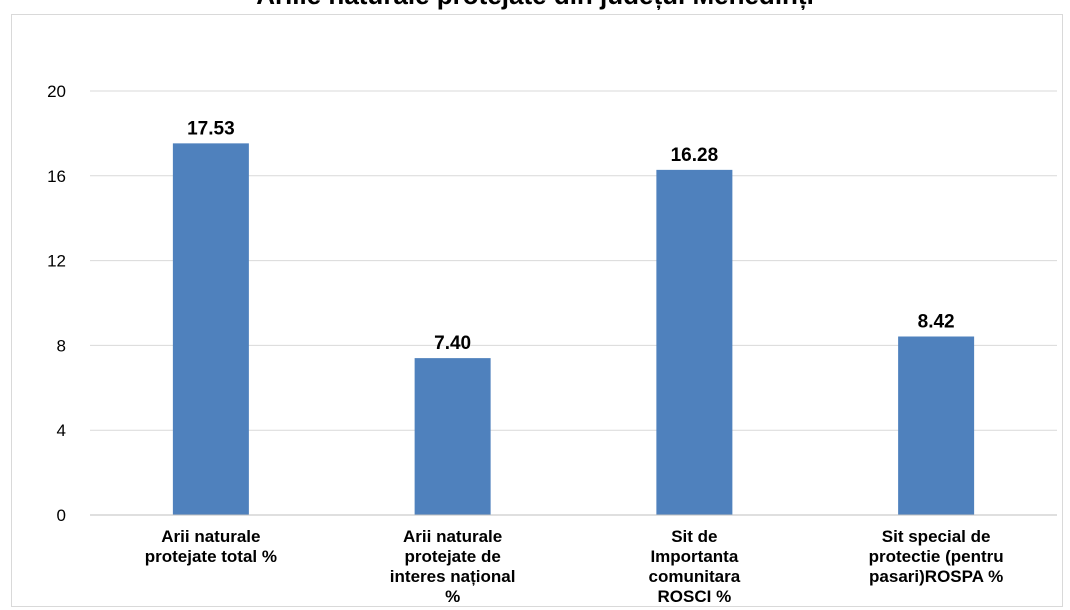 The width and height of the screenshot is (1070, 610). What do you see at coordinates (936, 321) in the screenshot?
I see `data-label: 8.42` at bounding box center [936, 321].